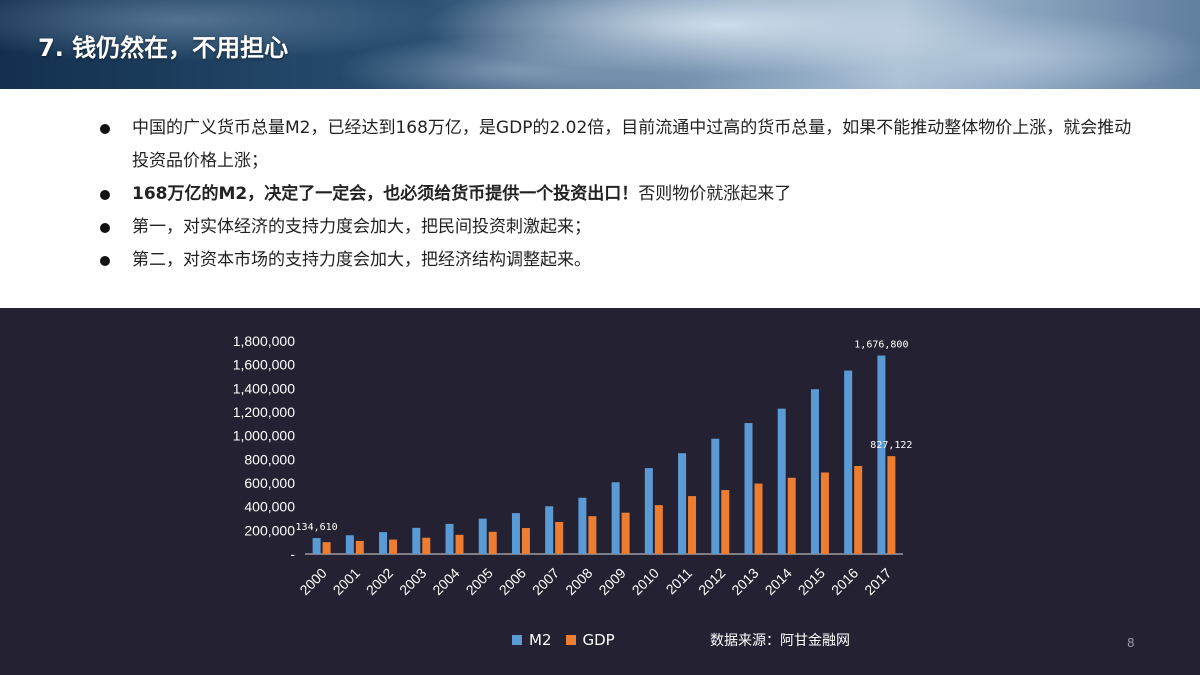 Image resolution: width=1200 pixels, height=675 pixels. Describe the element at coordinates (540, 640) in the screenshot. I see `legend-label-m2: M2` at that location.